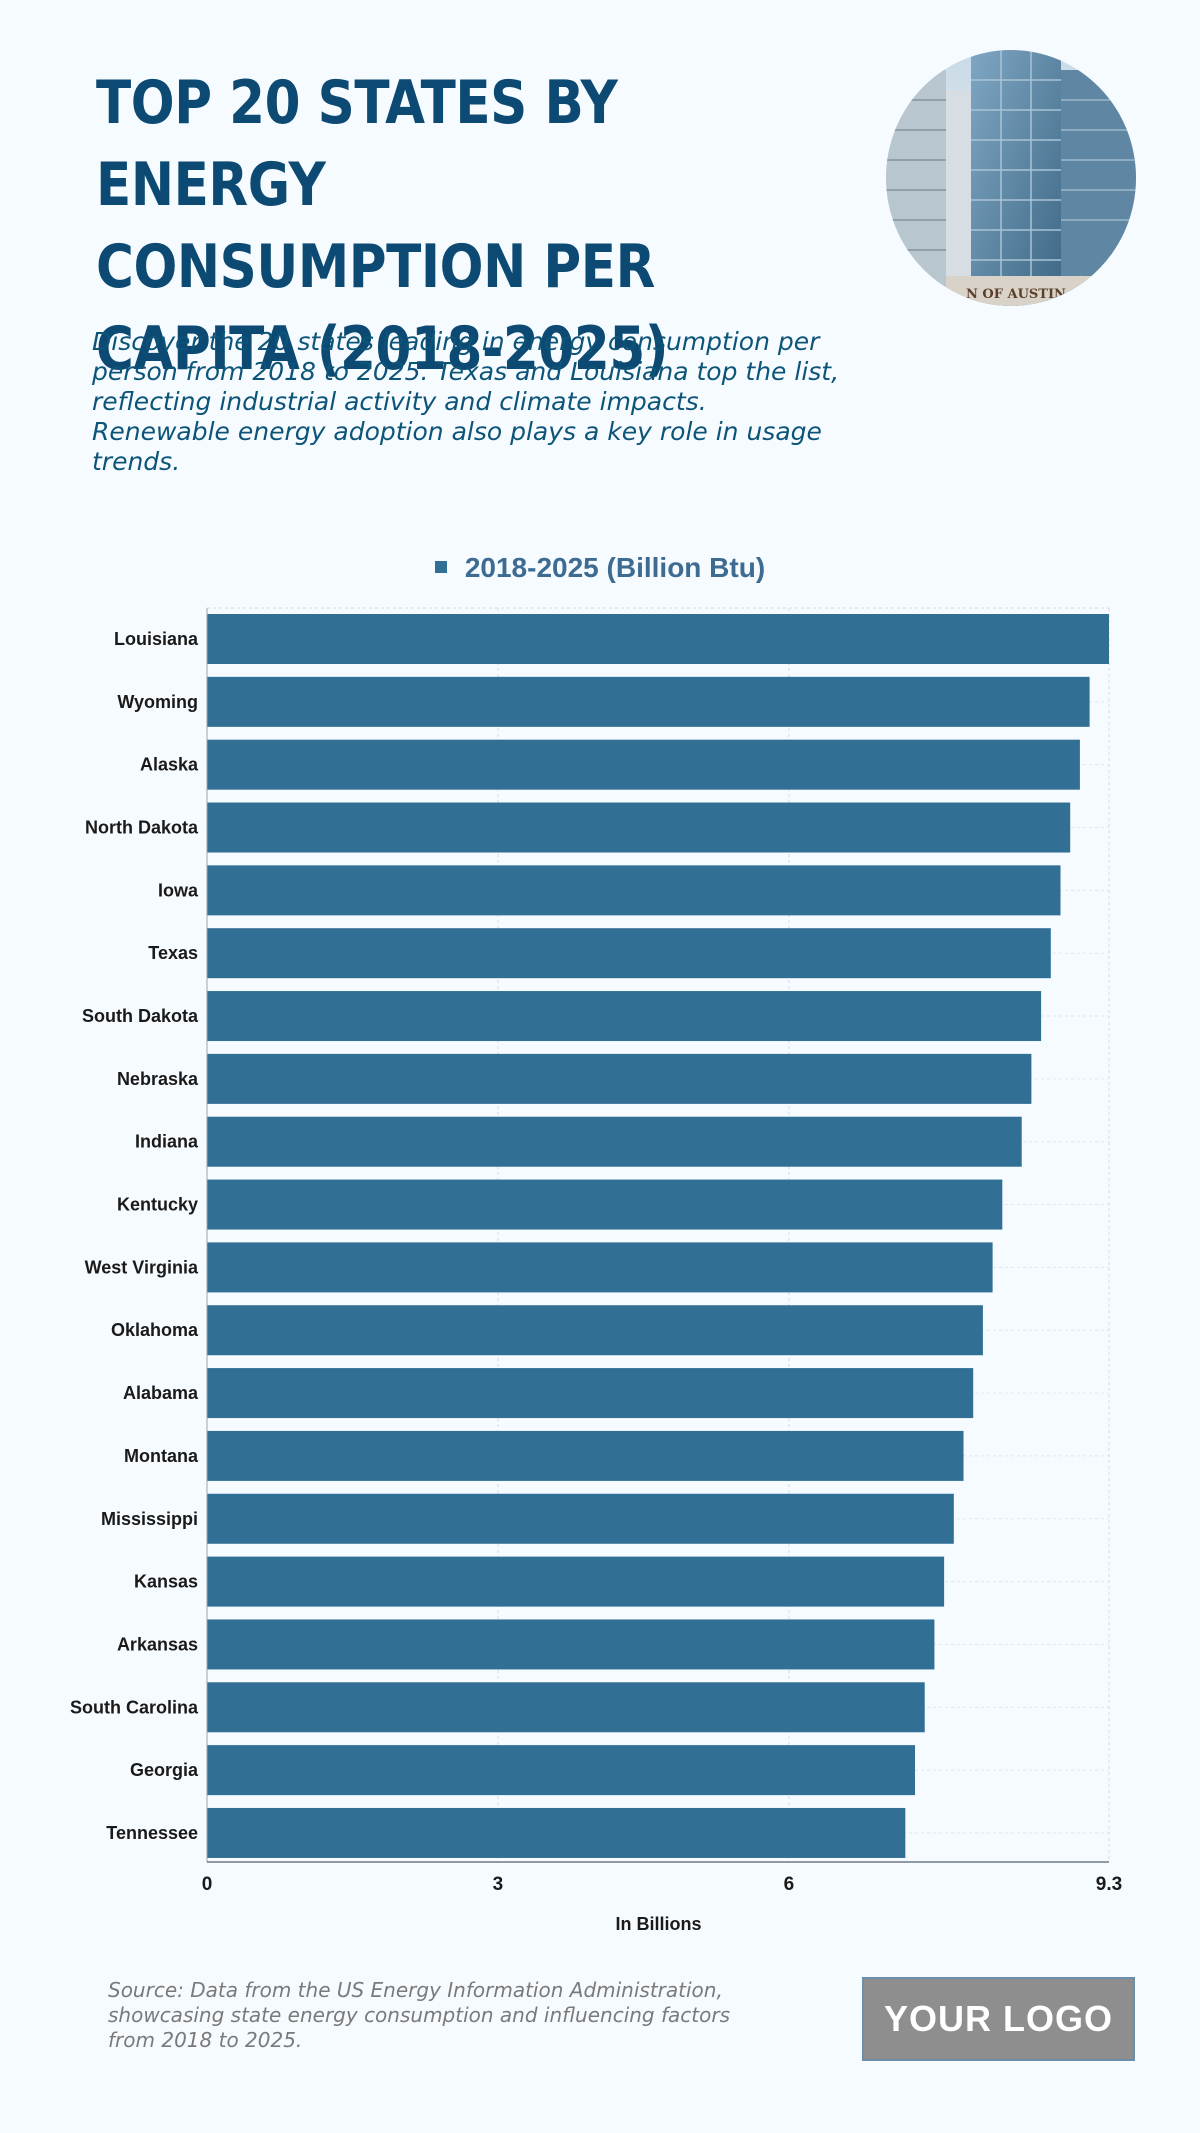 This screenshot has width=1200, height=2133. Describe the element at coordinates (789, 1884) in the screenshot. I see `x-tick-label: 6` at that location.